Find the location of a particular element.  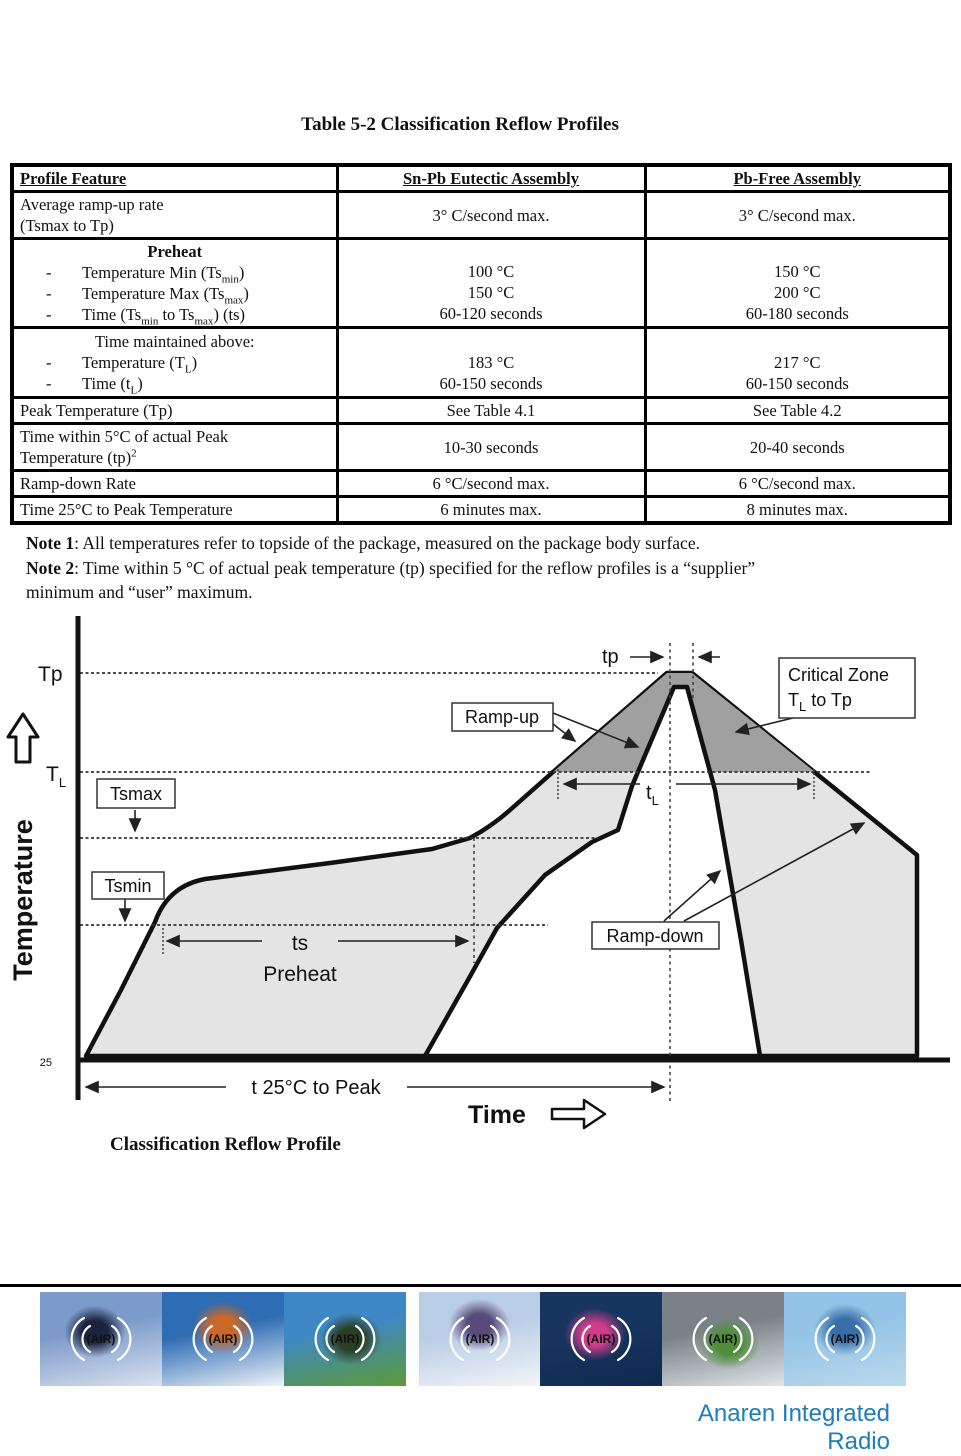

cell-value: 183 °C 60-150 seconds is located at coordinates (491, 362).